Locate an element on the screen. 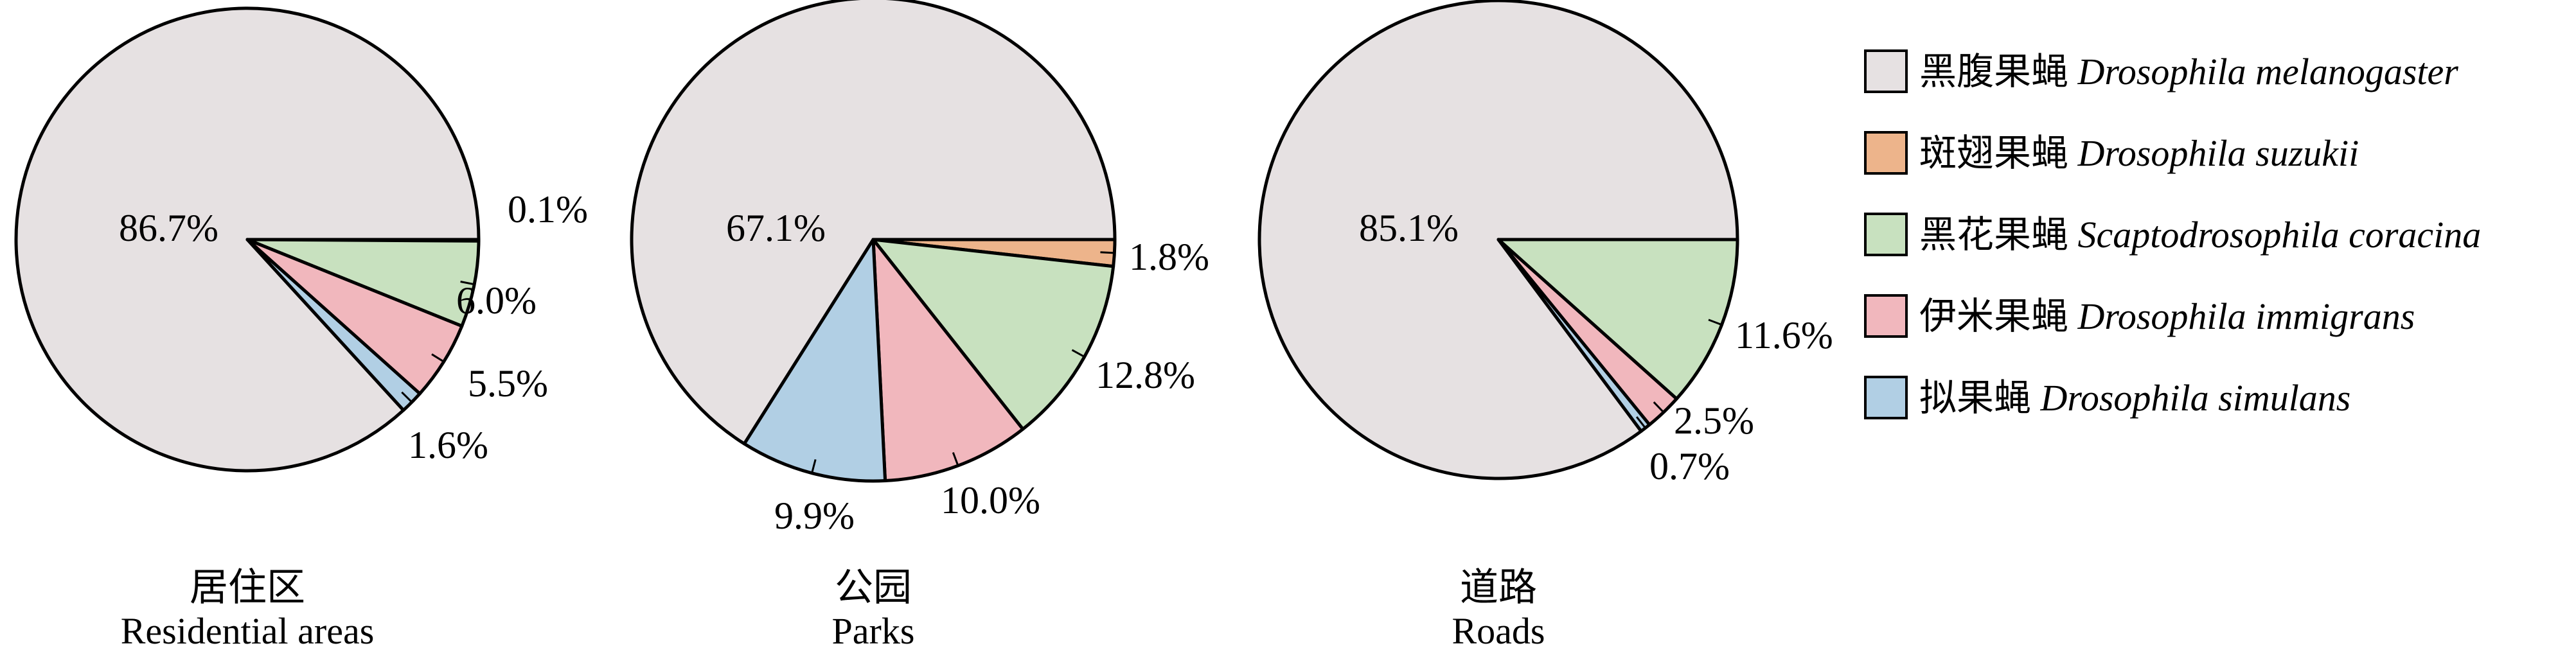  legend-label-3: 黑花果蝇 Scaptodrosophila coracina is located at coordinates (2200, 235).